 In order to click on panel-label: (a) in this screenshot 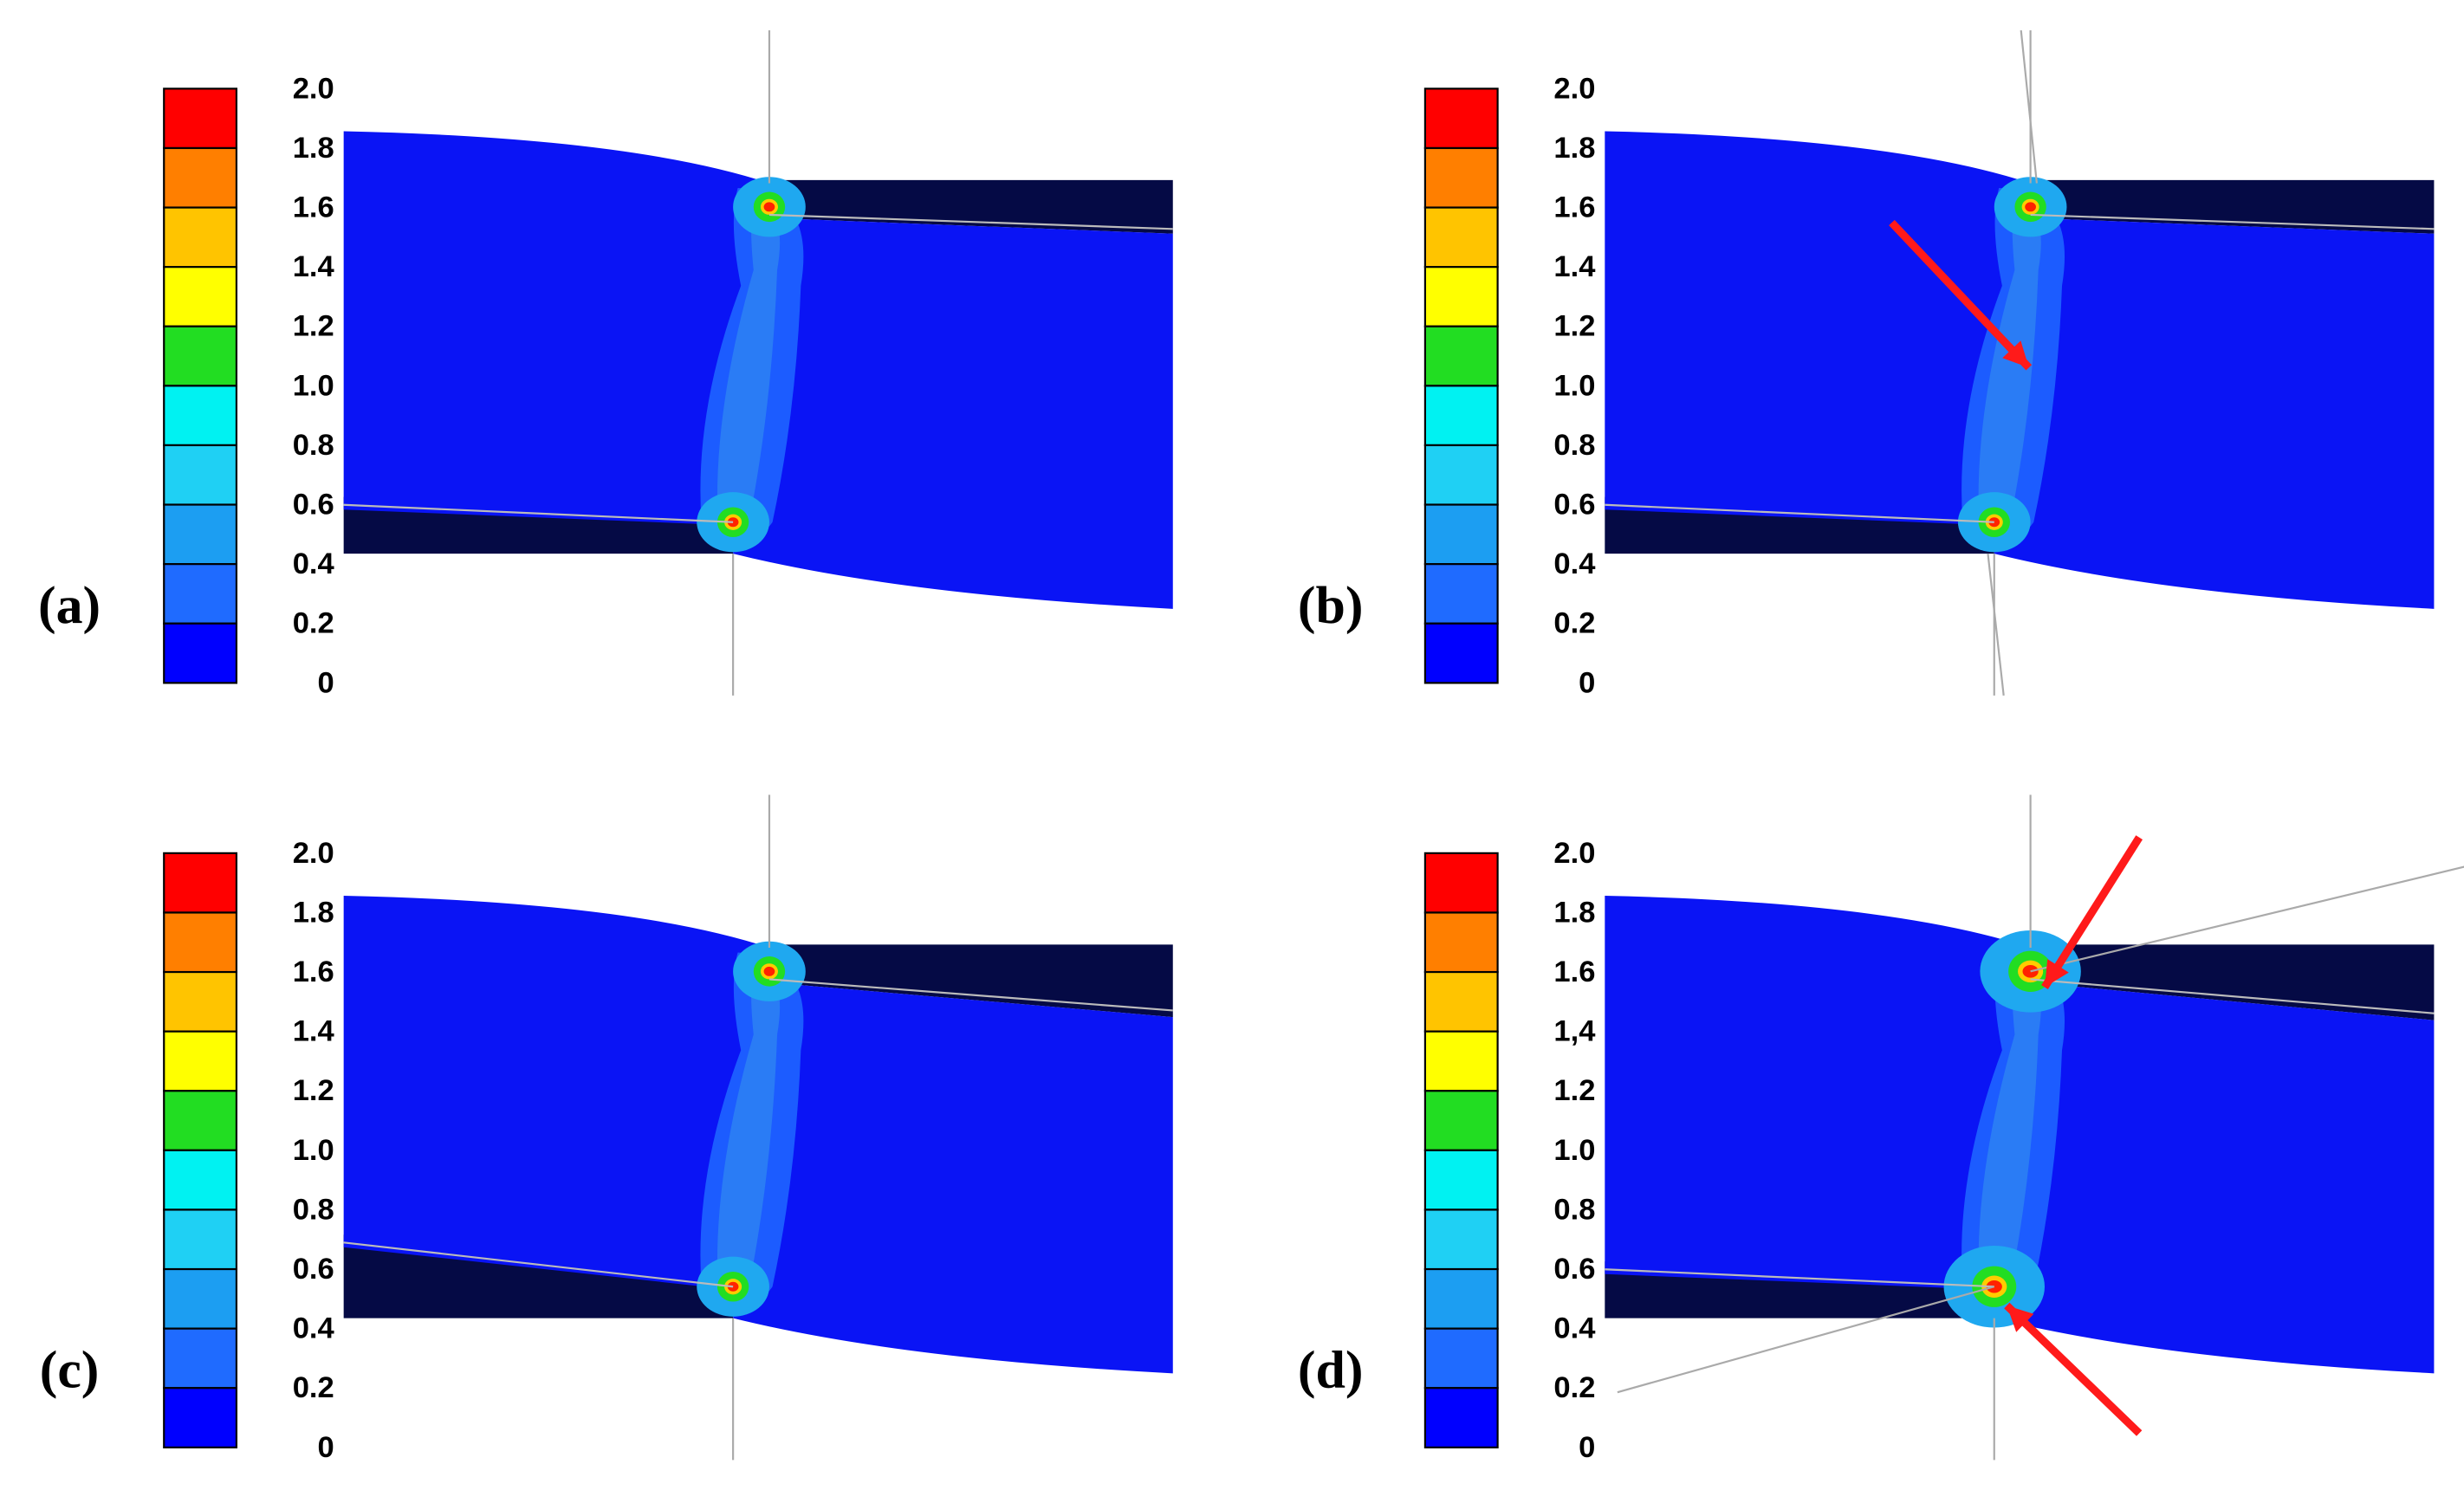, I will do `click(70, 605)`.